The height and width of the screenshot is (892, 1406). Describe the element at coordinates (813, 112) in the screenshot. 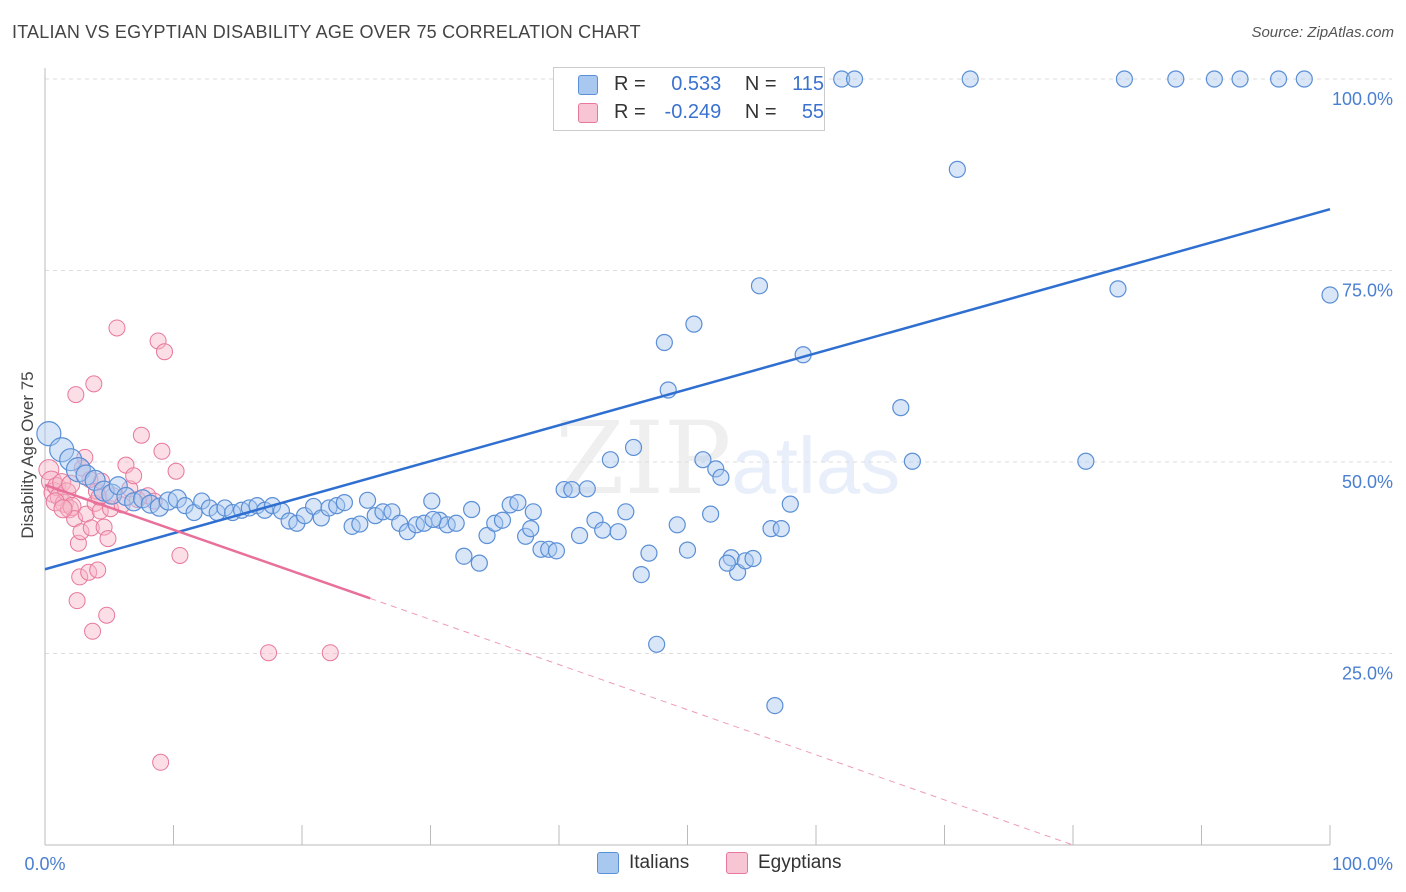

I see `egyptians-n-value: 55` at that location.